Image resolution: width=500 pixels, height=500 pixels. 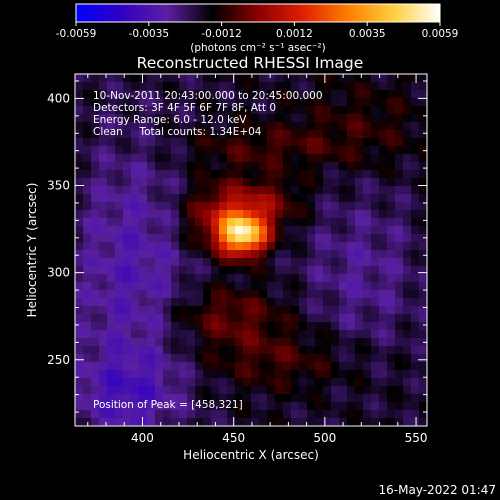 What do you see at coordinates (257, 31) in the screenshot?
I see `colorbar-ticks: -0.0059 -0.0035 -0.0012 0.0012 0.0035 0.0059` at bounding box center [257, 31].